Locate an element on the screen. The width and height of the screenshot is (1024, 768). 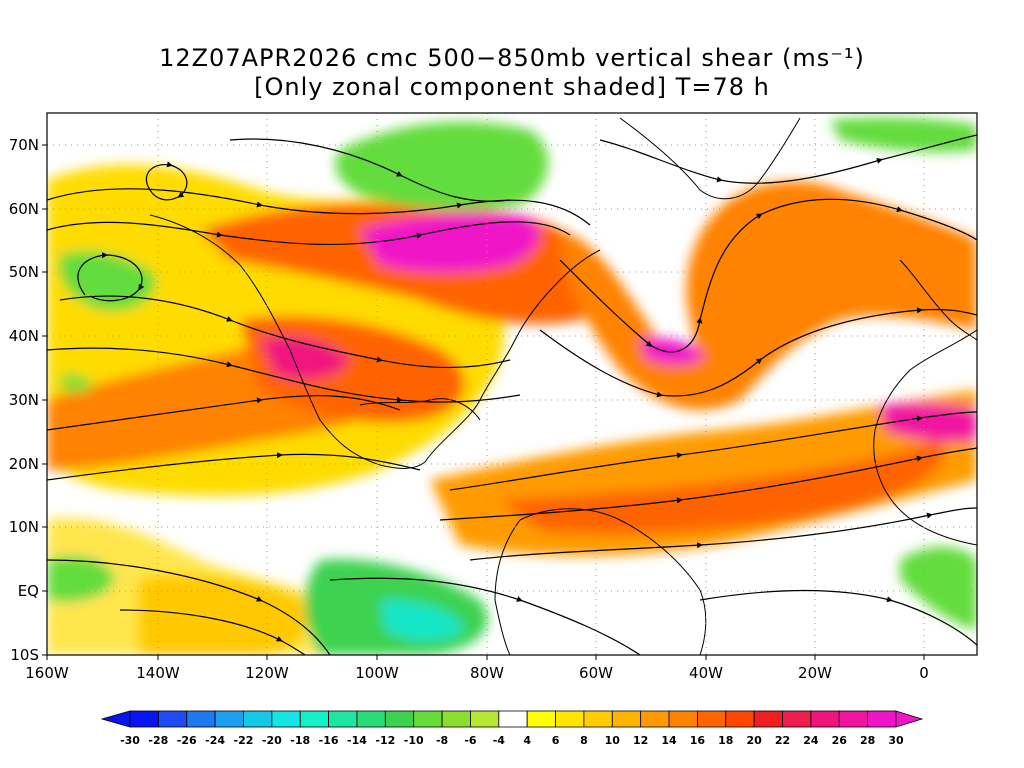
colorbar-arrow-right is located at coordinates (909, 719).